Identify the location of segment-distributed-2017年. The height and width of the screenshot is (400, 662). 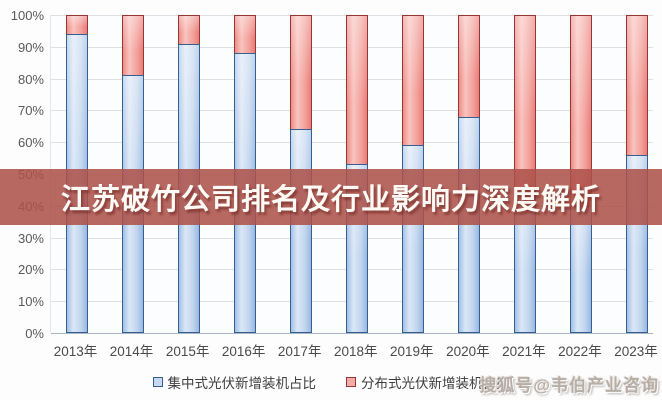
(300, 72).